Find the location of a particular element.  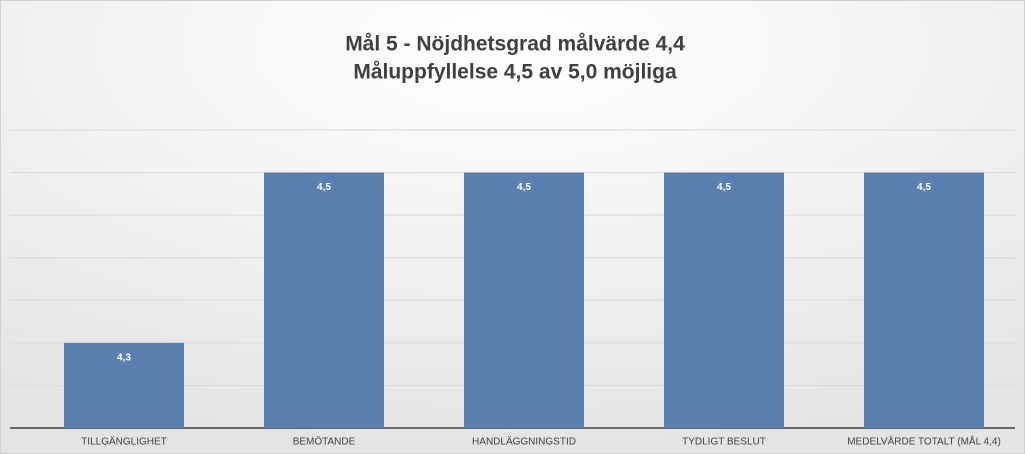

x-tick-label: MEDELVÄRDE TOTALT (MÅL 4,4) is located at coordinates (924, 441).